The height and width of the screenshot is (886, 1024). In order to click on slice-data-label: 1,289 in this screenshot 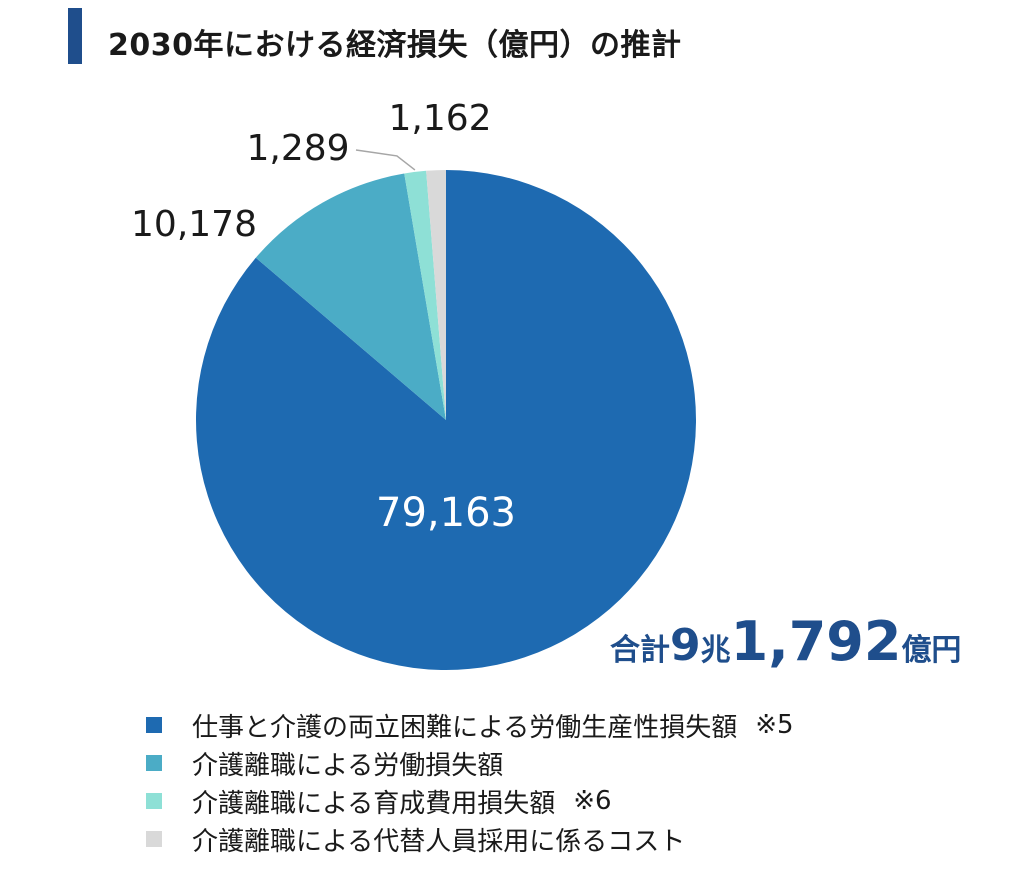, I will do `click(297, 148)`.